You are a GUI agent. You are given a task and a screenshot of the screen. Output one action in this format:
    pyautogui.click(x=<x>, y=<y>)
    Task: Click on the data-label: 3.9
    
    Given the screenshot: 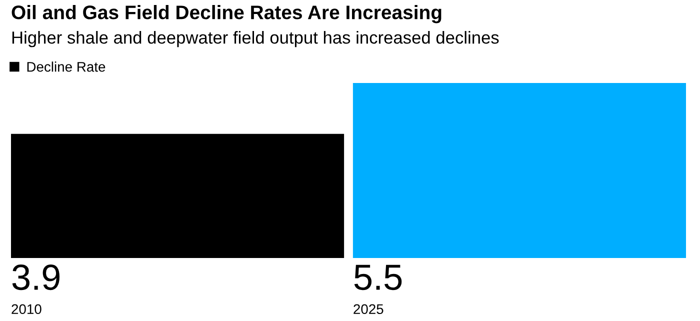 What is the action you would take?
    pyautogui.click(x=36, y=277)
    